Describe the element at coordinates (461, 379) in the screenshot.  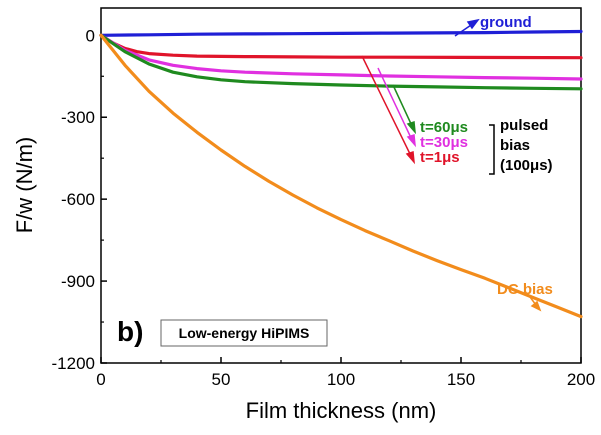
I see `x-tick-label: 150` at that location.